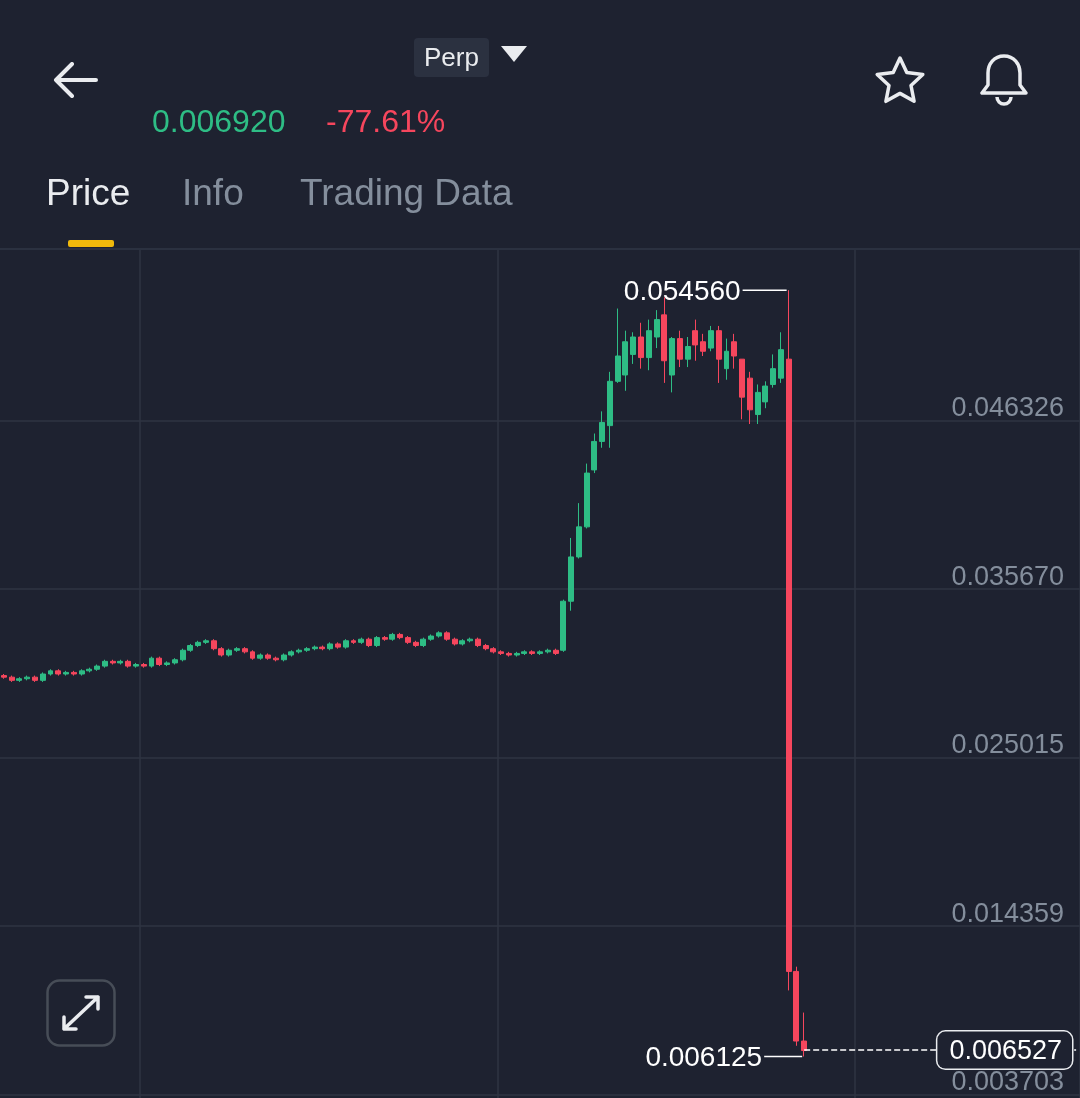 Image resolution: width=1080 pixels, height=1098 pixels. What do you see at coordinates (704, 1056) in the screenshot?
I see `annotation: 0.006125` at bounding box center [704, 1056].